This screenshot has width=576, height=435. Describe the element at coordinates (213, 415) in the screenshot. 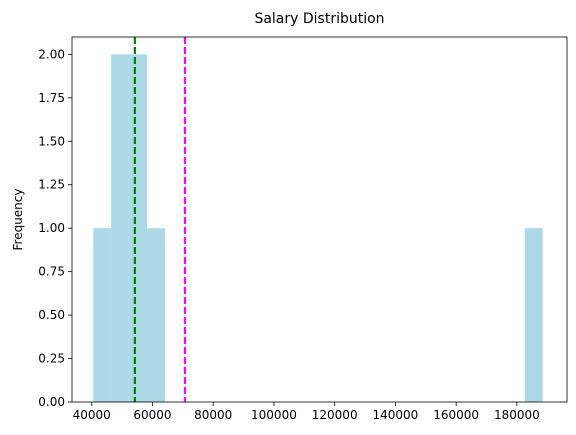

I see `x-tick-label: 80000` at that location.